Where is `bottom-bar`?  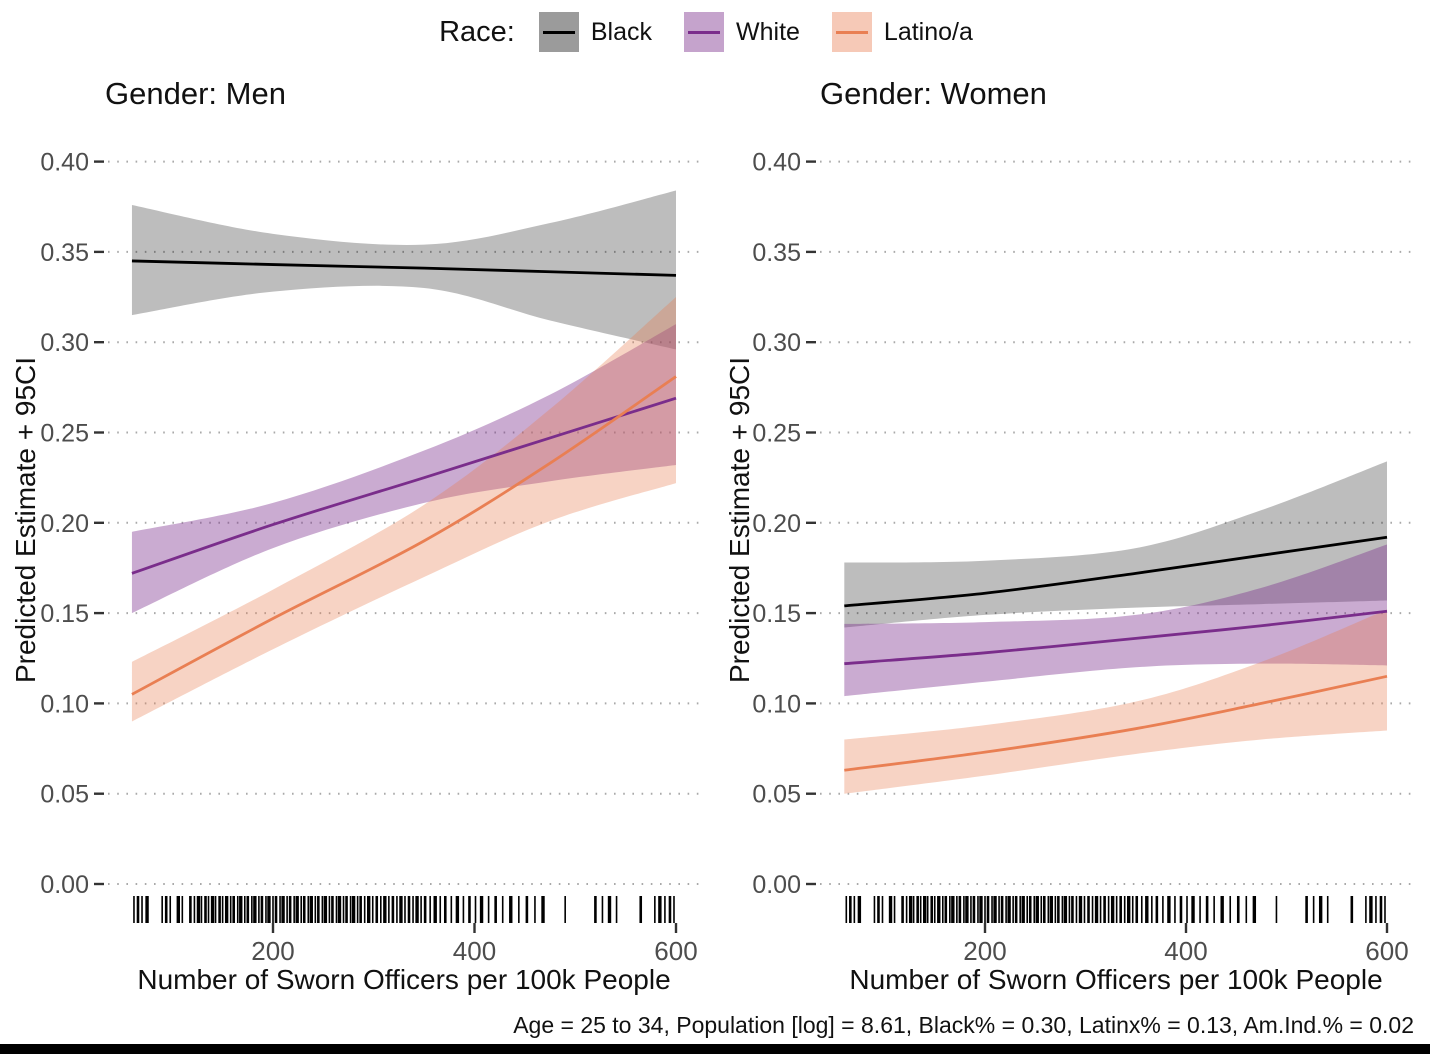
bottom-bar is located at coordinates (715, 1049).